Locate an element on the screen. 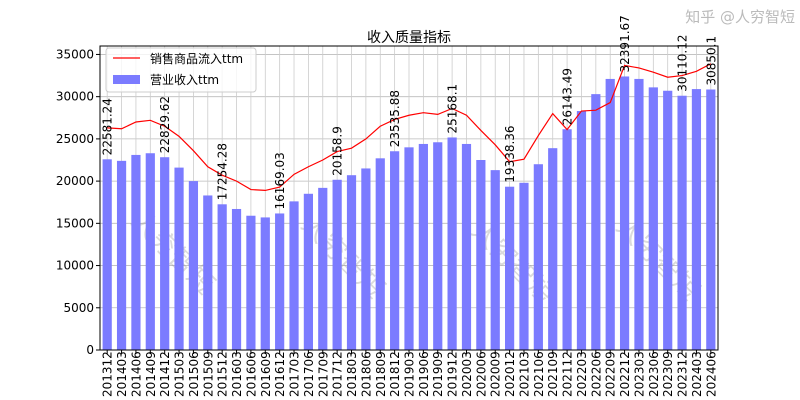  x-tick-label: 201709 is located at coordinates (323, 374).